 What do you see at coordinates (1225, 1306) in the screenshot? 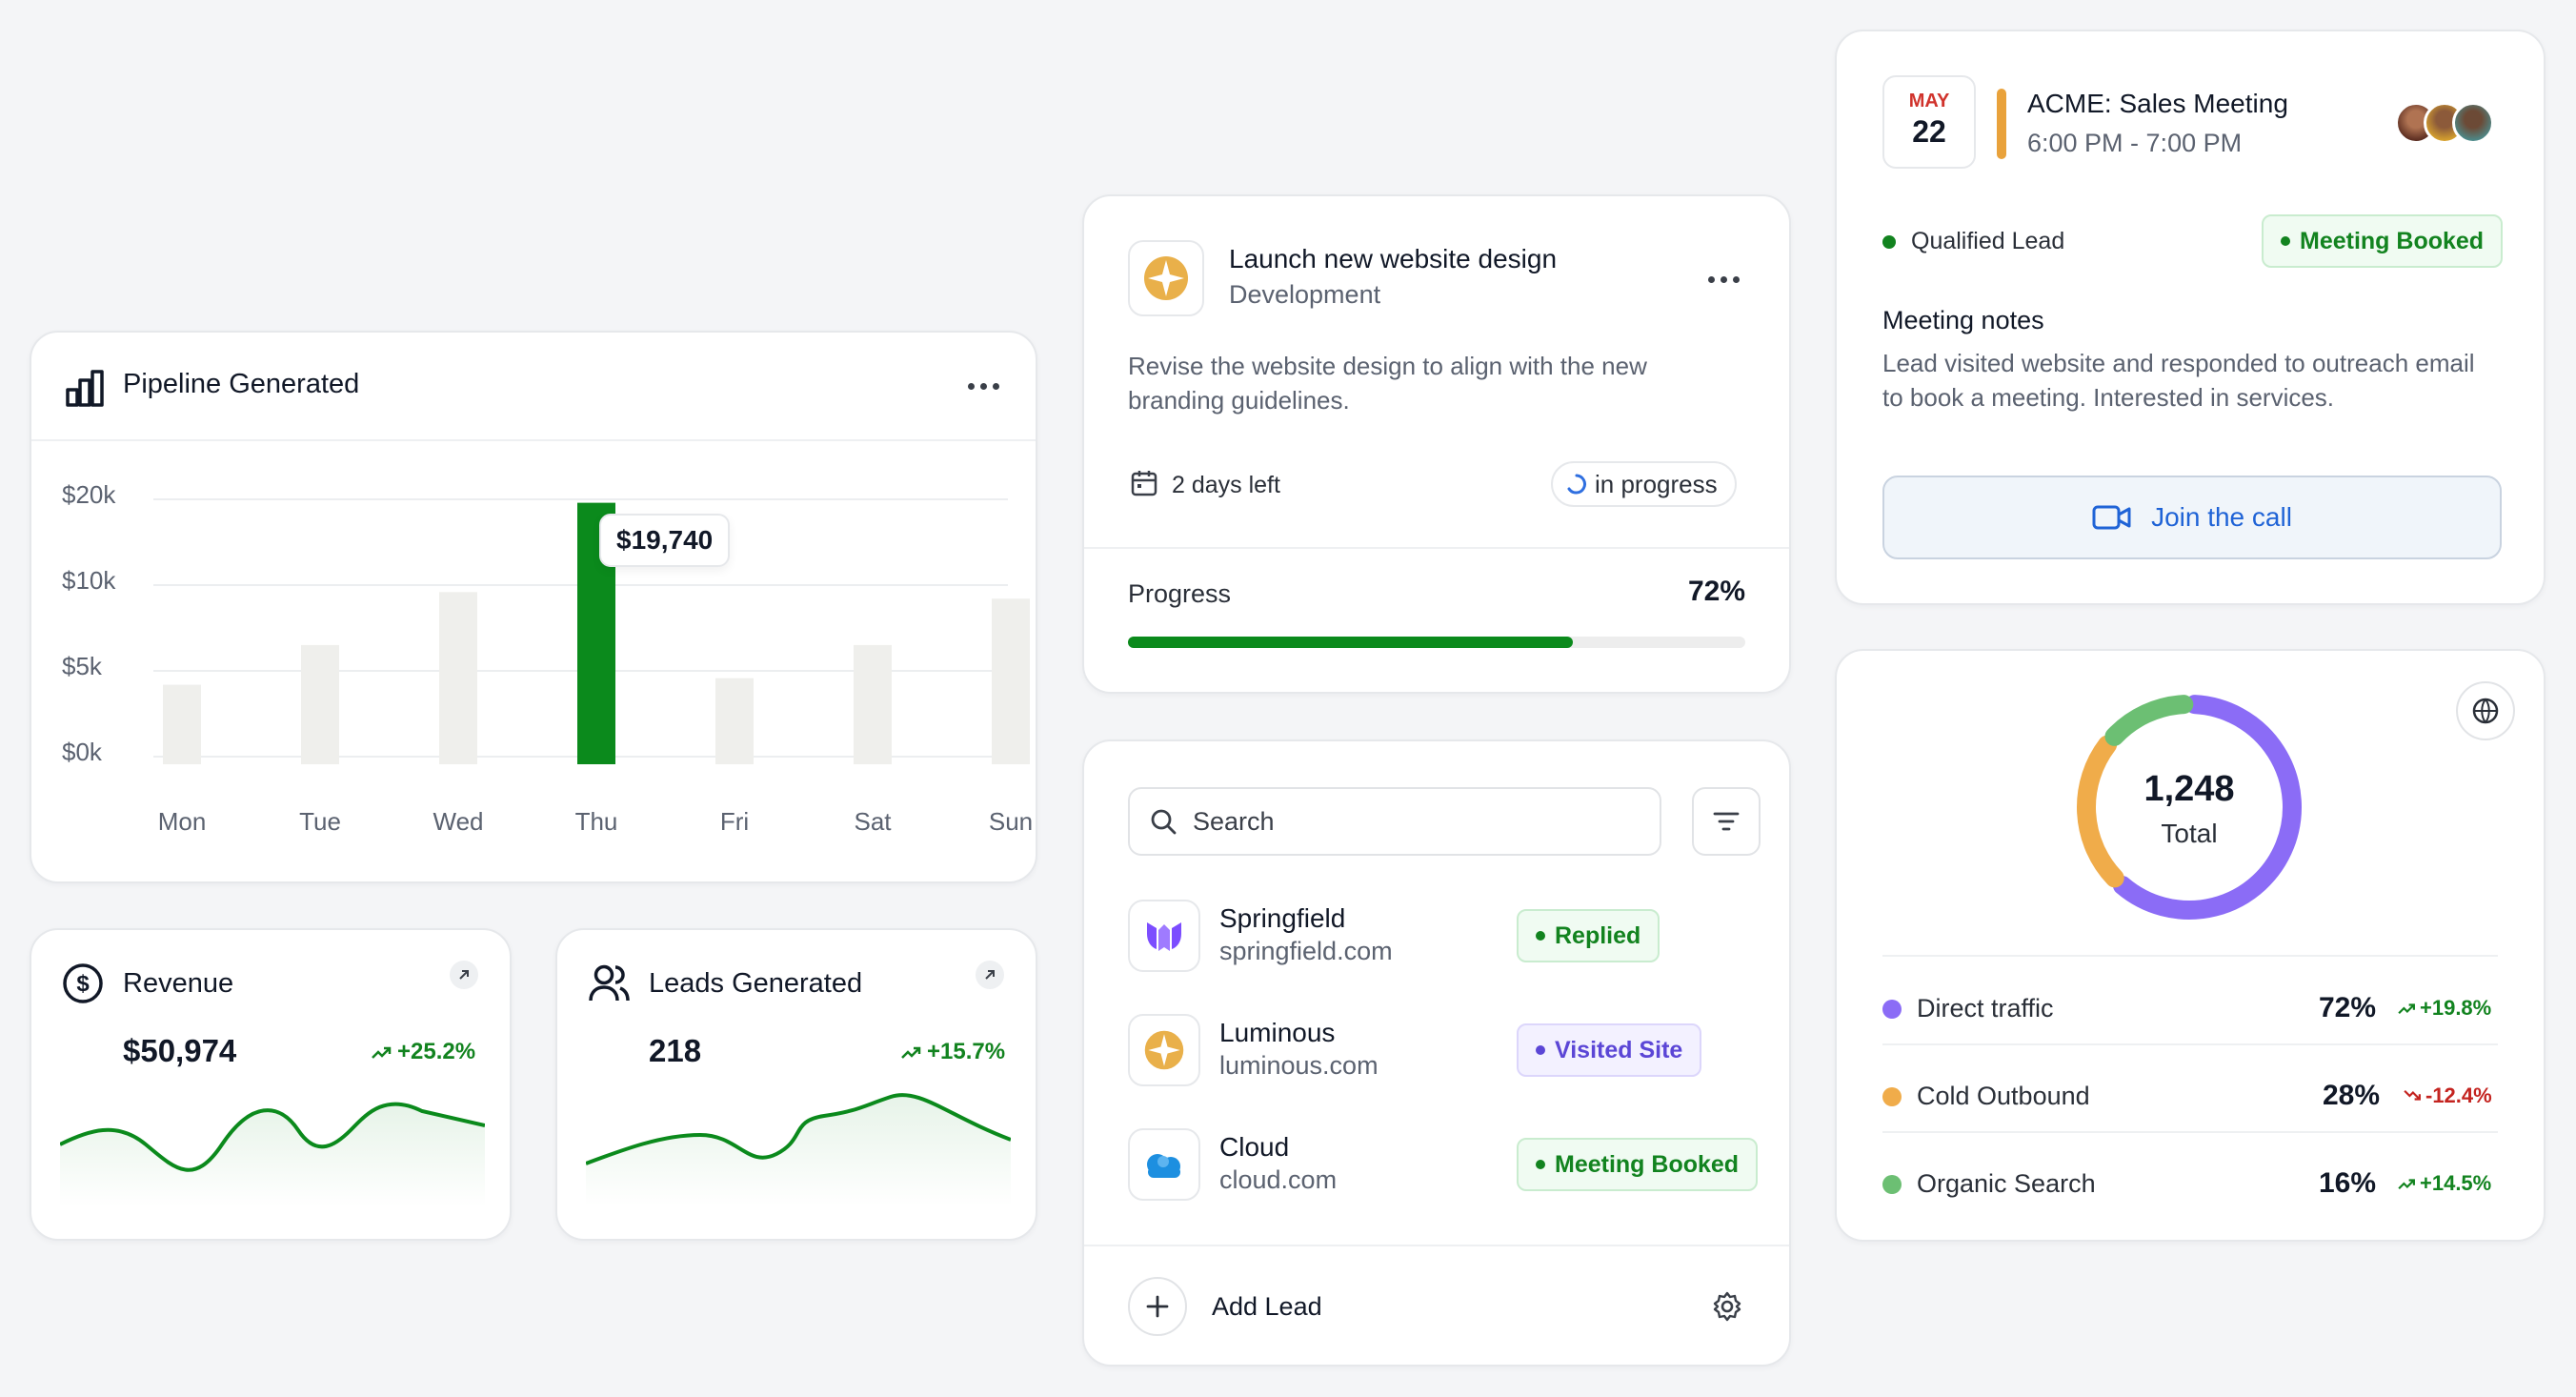
I see `add-lead-button: Add Lead` at bounding box center [1225, 1306].